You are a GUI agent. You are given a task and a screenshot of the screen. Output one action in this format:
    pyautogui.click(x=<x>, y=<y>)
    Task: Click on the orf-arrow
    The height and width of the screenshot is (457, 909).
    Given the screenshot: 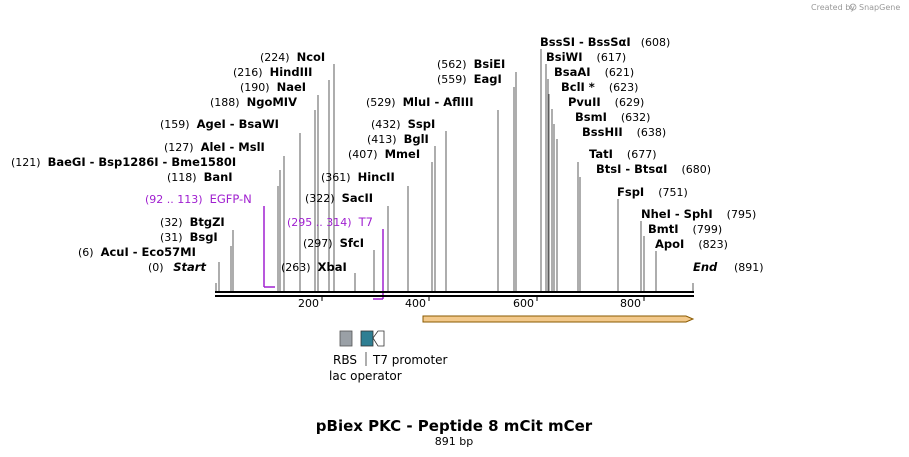 What is the action you would take?
    pyautogui.click(x=558, y=319)
    